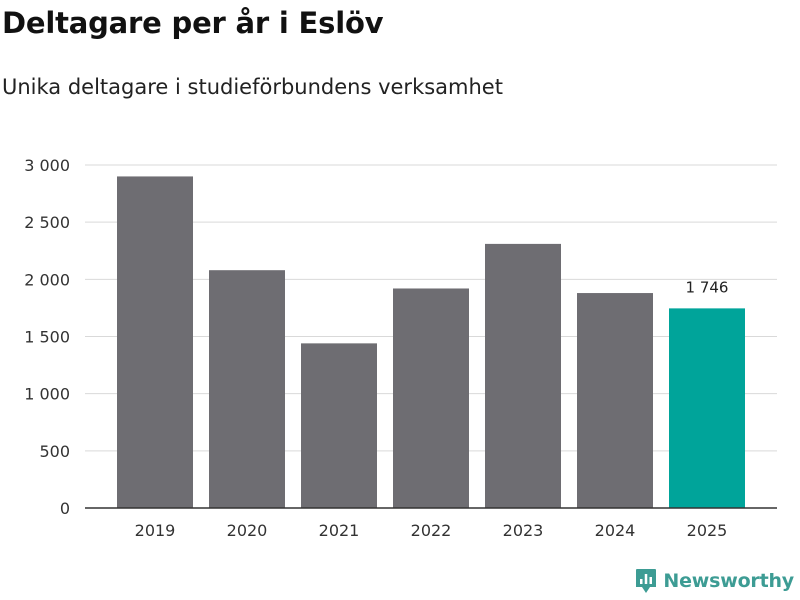  What do you see at coordinates (54, 451) in the screenshot?
I see `y-tick-label: 500` at bounding box center [54, 451].